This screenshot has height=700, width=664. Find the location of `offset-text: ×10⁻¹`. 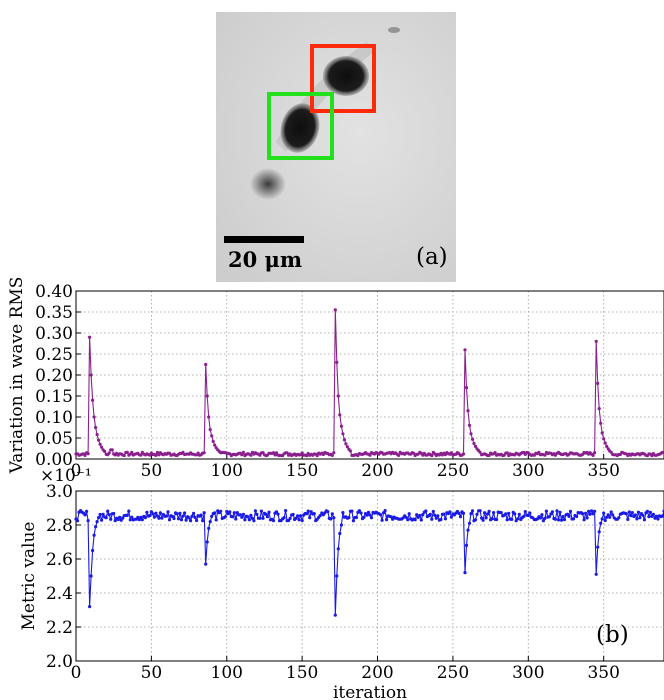

offset-text: ×10⁻¹ is located at coordinates (66, 476).